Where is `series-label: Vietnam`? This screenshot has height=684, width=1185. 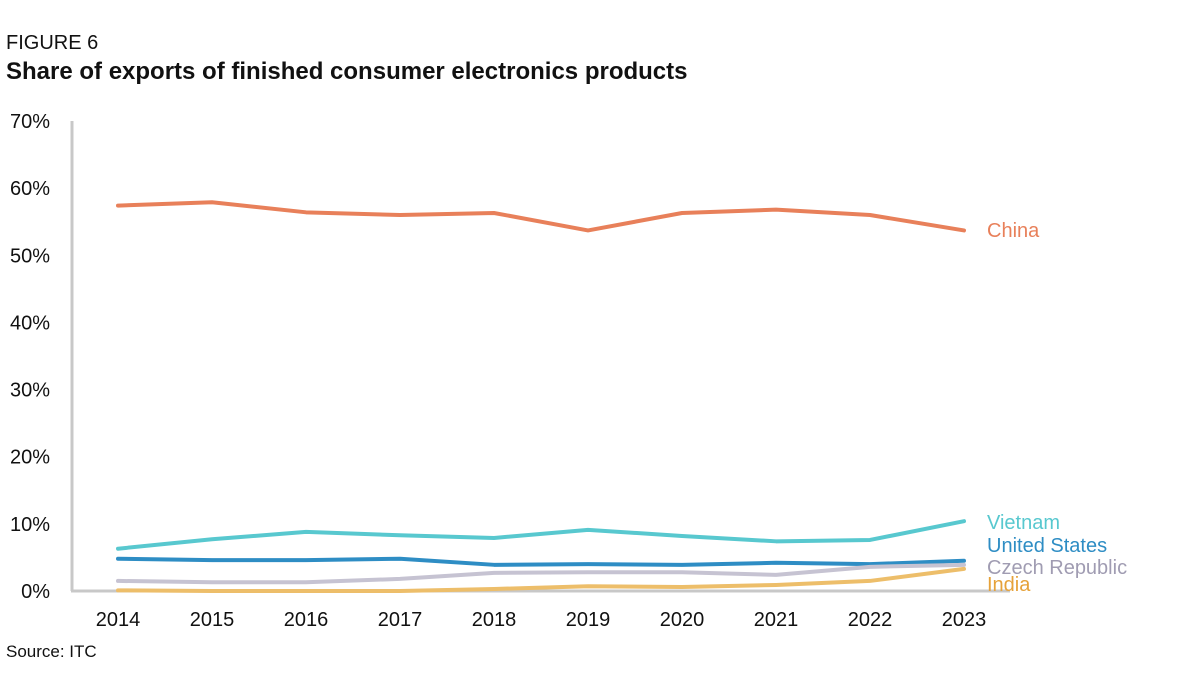 series-label: Vietnam is located at coordinates (1023, 523).